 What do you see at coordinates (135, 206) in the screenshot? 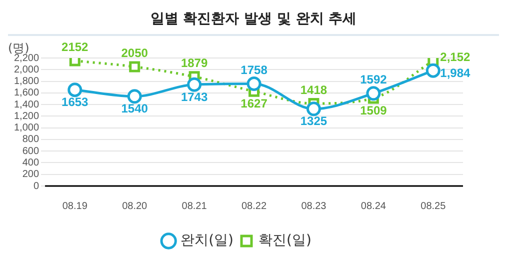
I see `x-tick-label: 08.20` at bounding box center [135, 206].